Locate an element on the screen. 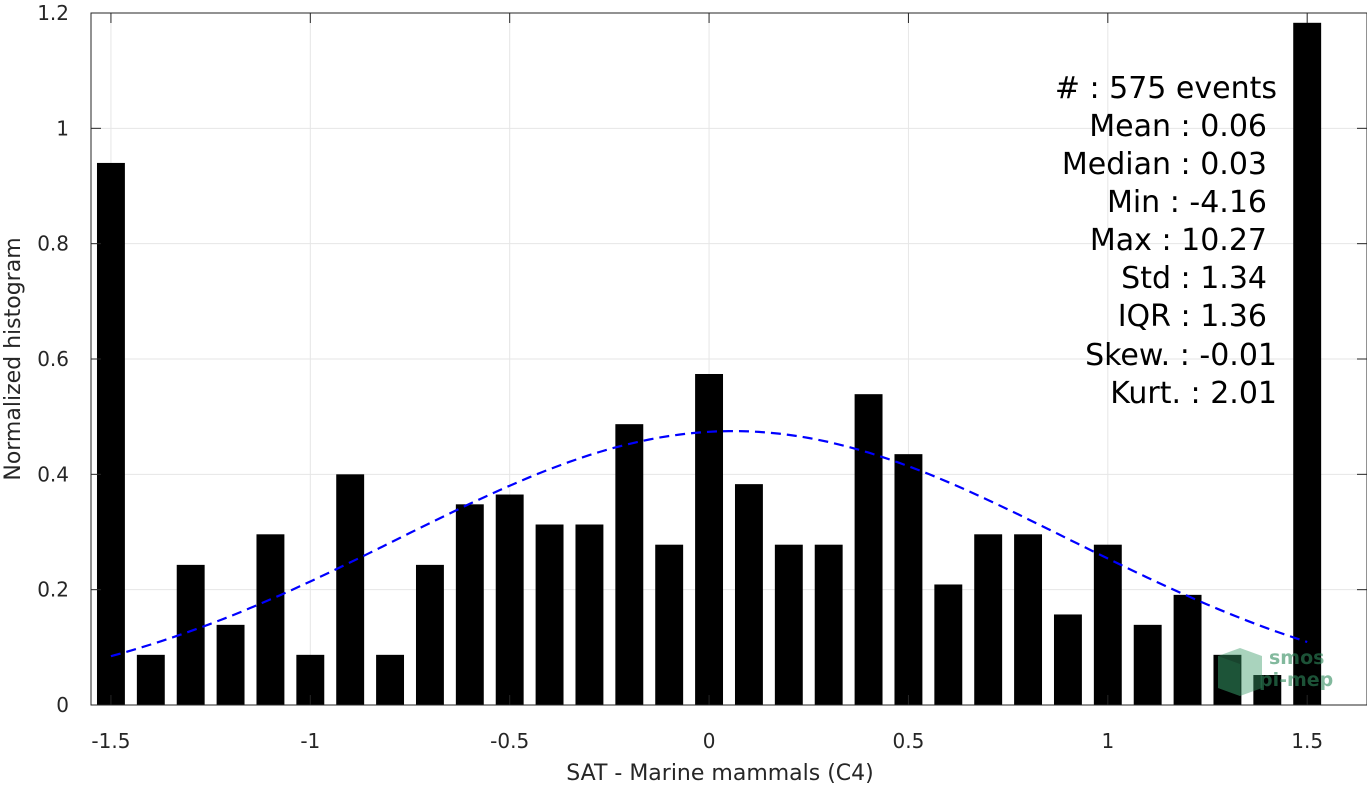 The image size is (1367, 785). y-tick-label-4: 0.8 is located at coordinates (53, 244).